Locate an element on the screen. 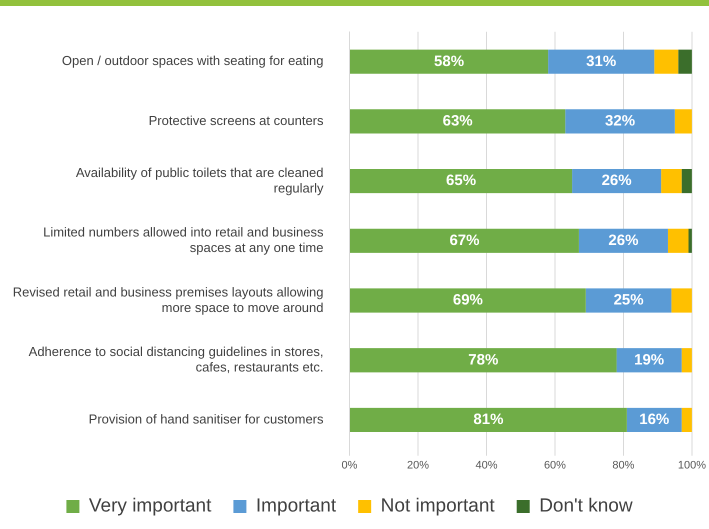 The image size is (709, 529). data-label: 58% is located at coordinates (449, 61).